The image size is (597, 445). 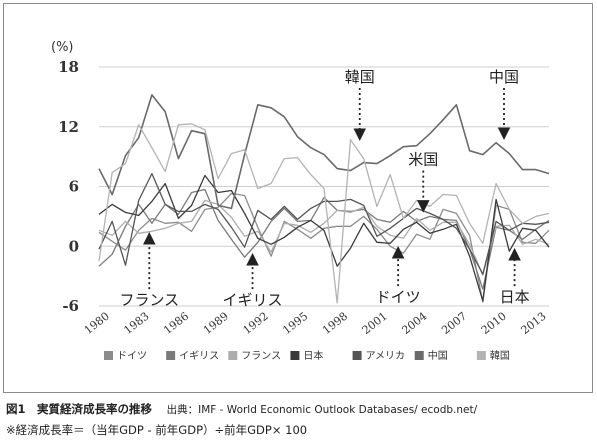 What do you see at coordinates (360, 77) in the screenshot?
I see `annotation-label: 韓国` at bounding box center [360, 77].